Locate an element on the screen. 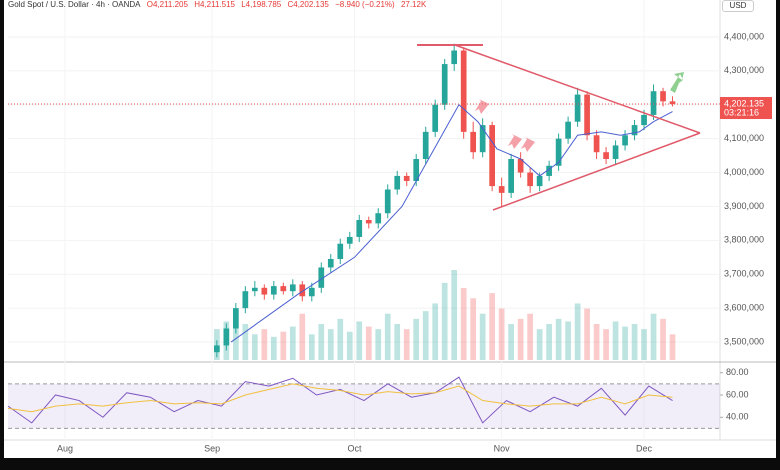 This screenshot has height=470, width=780. y-tick-label: 4,000,000 is located at coordinates (744, 172).